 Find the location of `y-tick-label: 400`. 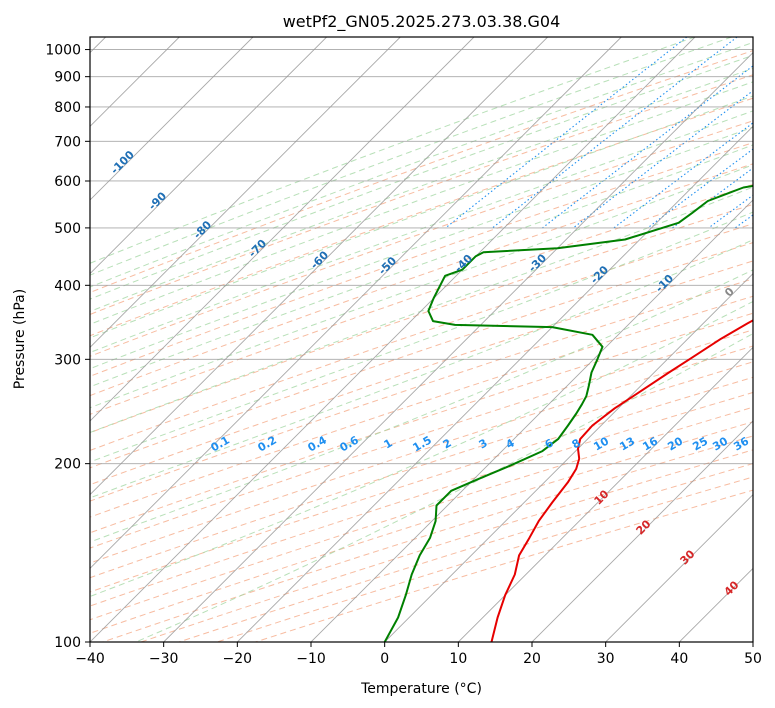

y-tick-label: 400 is located at coordinates (67, 286).